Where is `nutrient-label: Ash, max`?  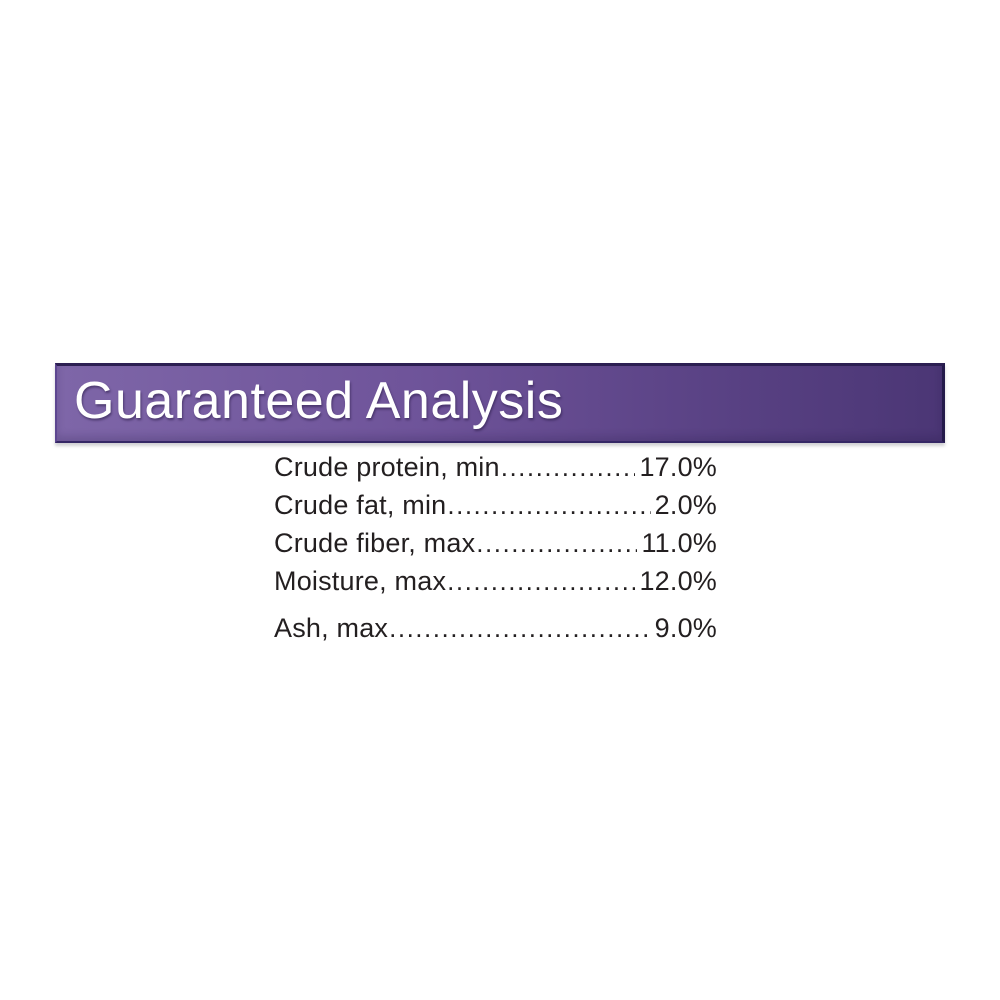
nutrient-label: Ash, max is located at coordinates (331, 628).